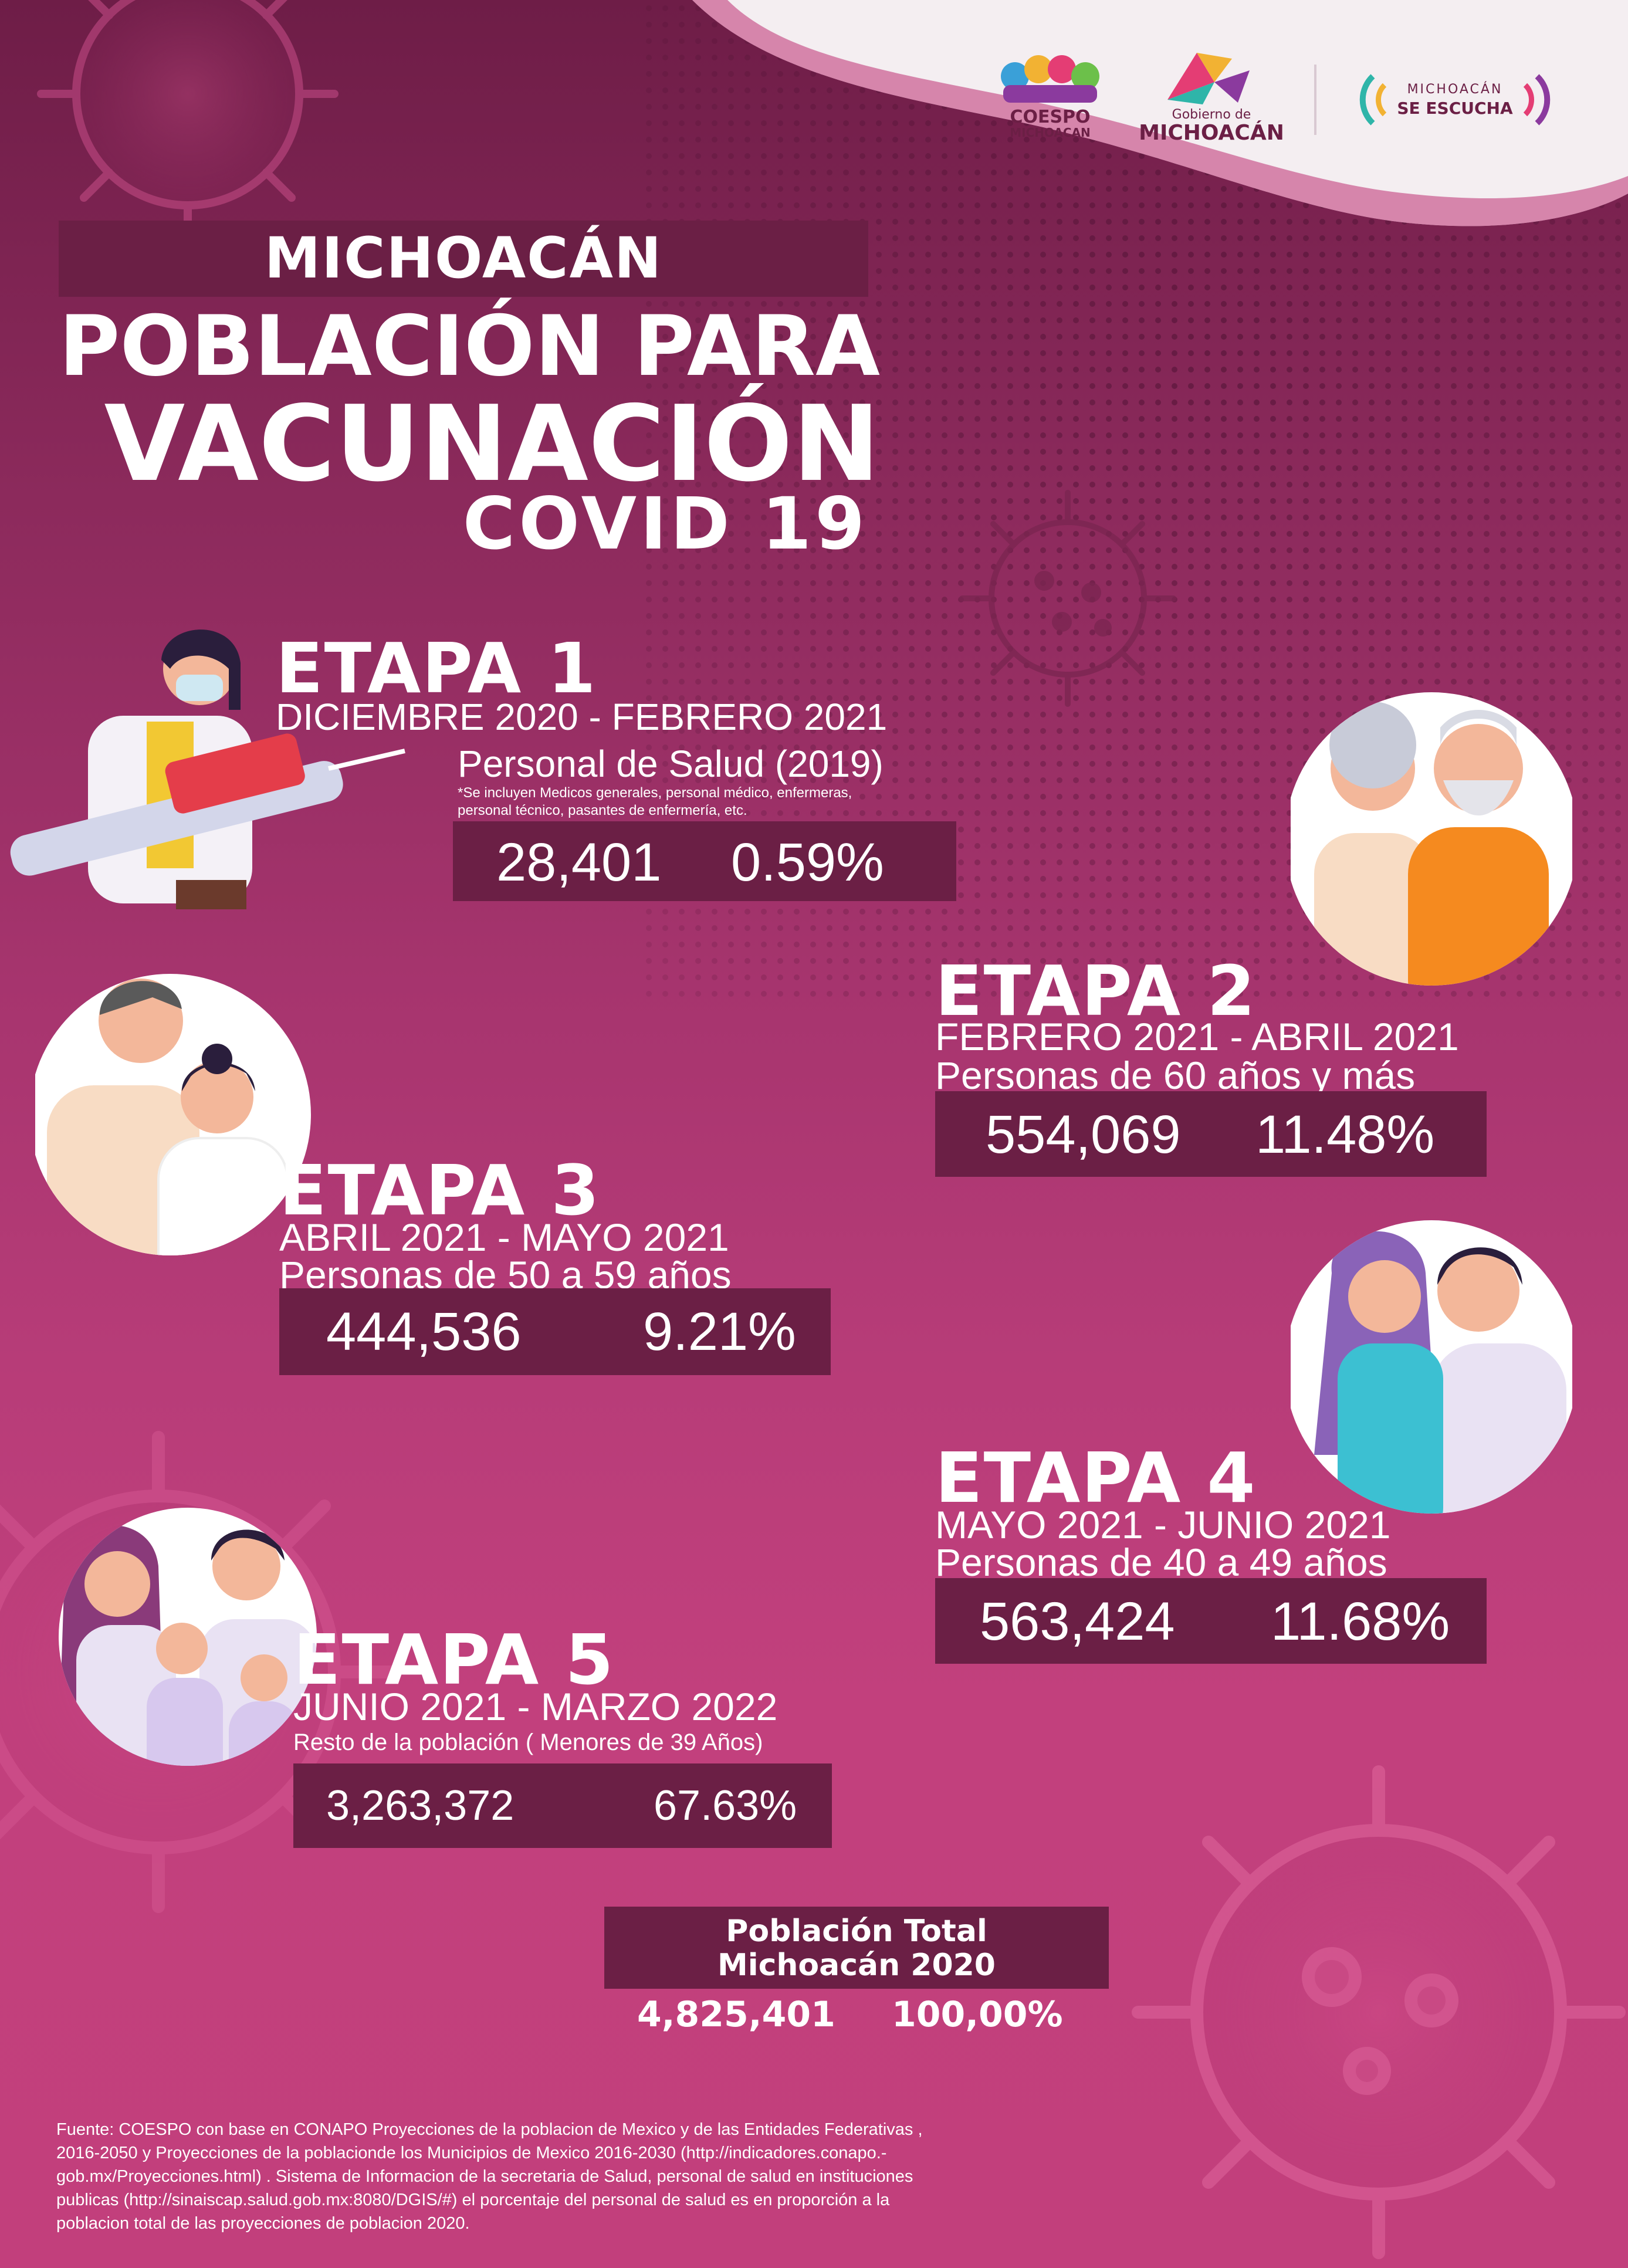  Describe the element at coordinates (454, 1659) in the screenshot. I see `stage-5-title: ETAPA 5` at that location.